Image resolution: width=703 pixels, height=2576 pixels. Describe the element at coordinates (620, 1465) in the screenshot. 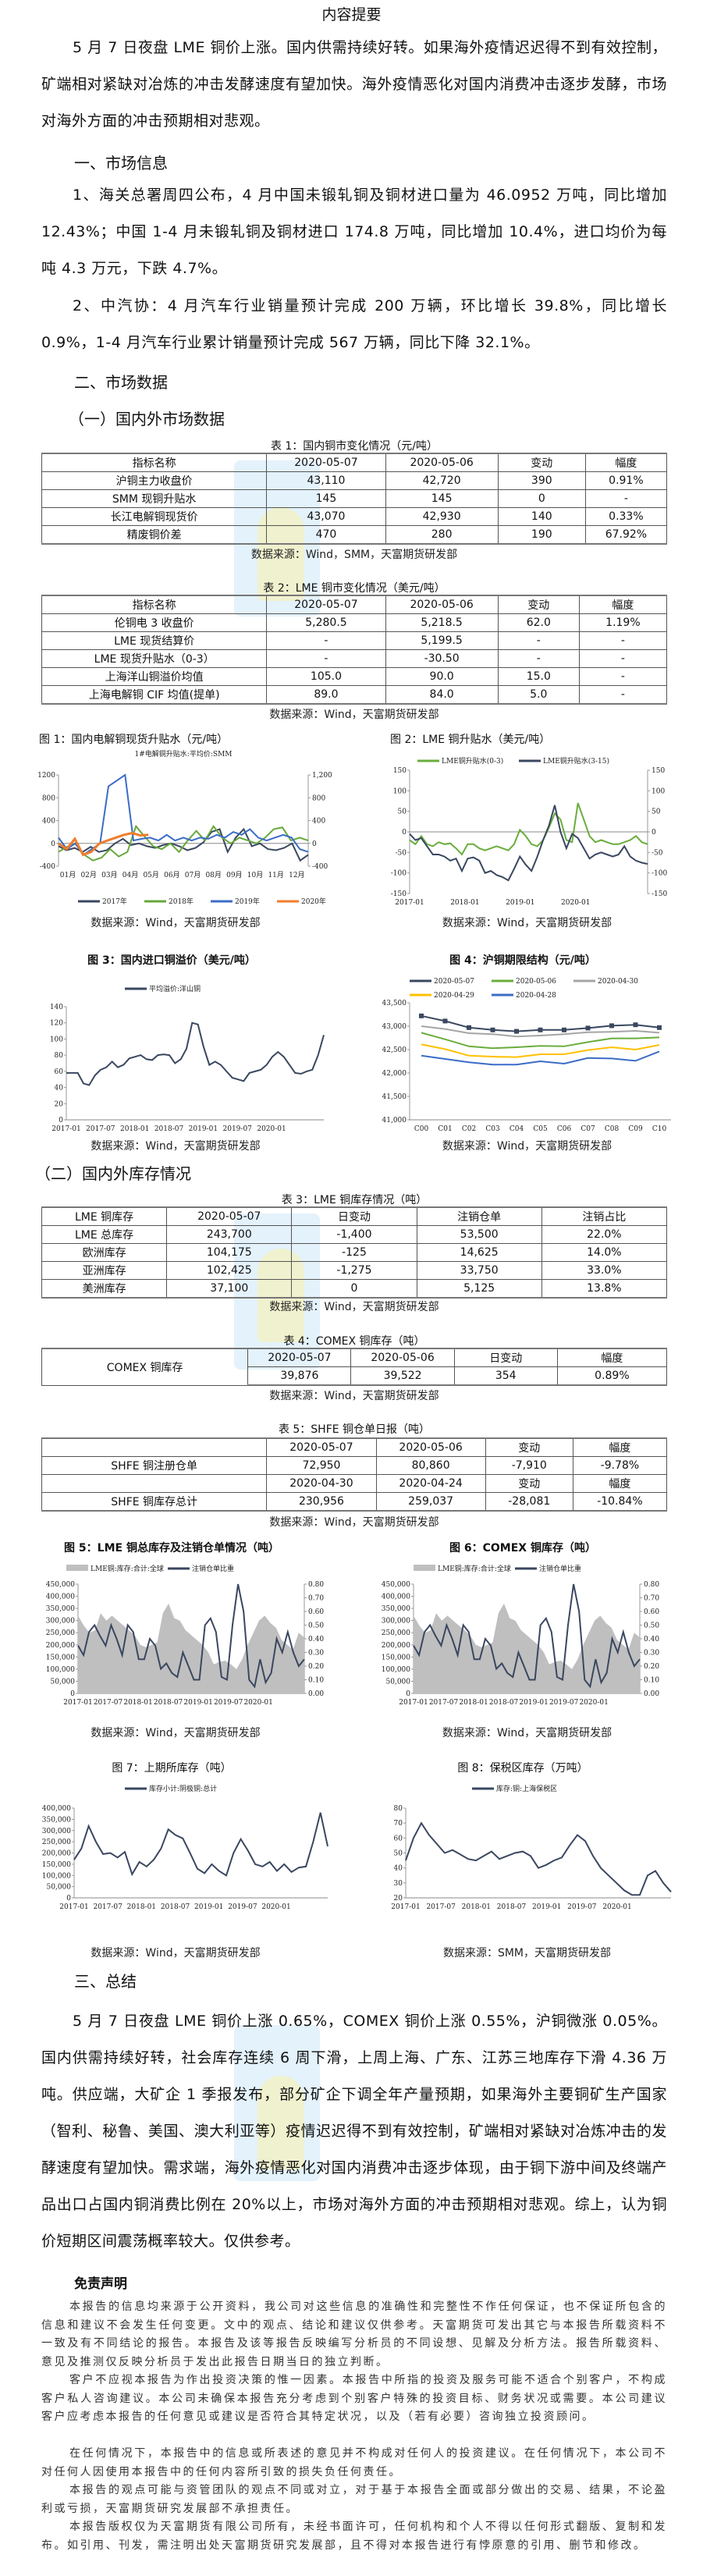

I see `cell: -9.78%` at that location.